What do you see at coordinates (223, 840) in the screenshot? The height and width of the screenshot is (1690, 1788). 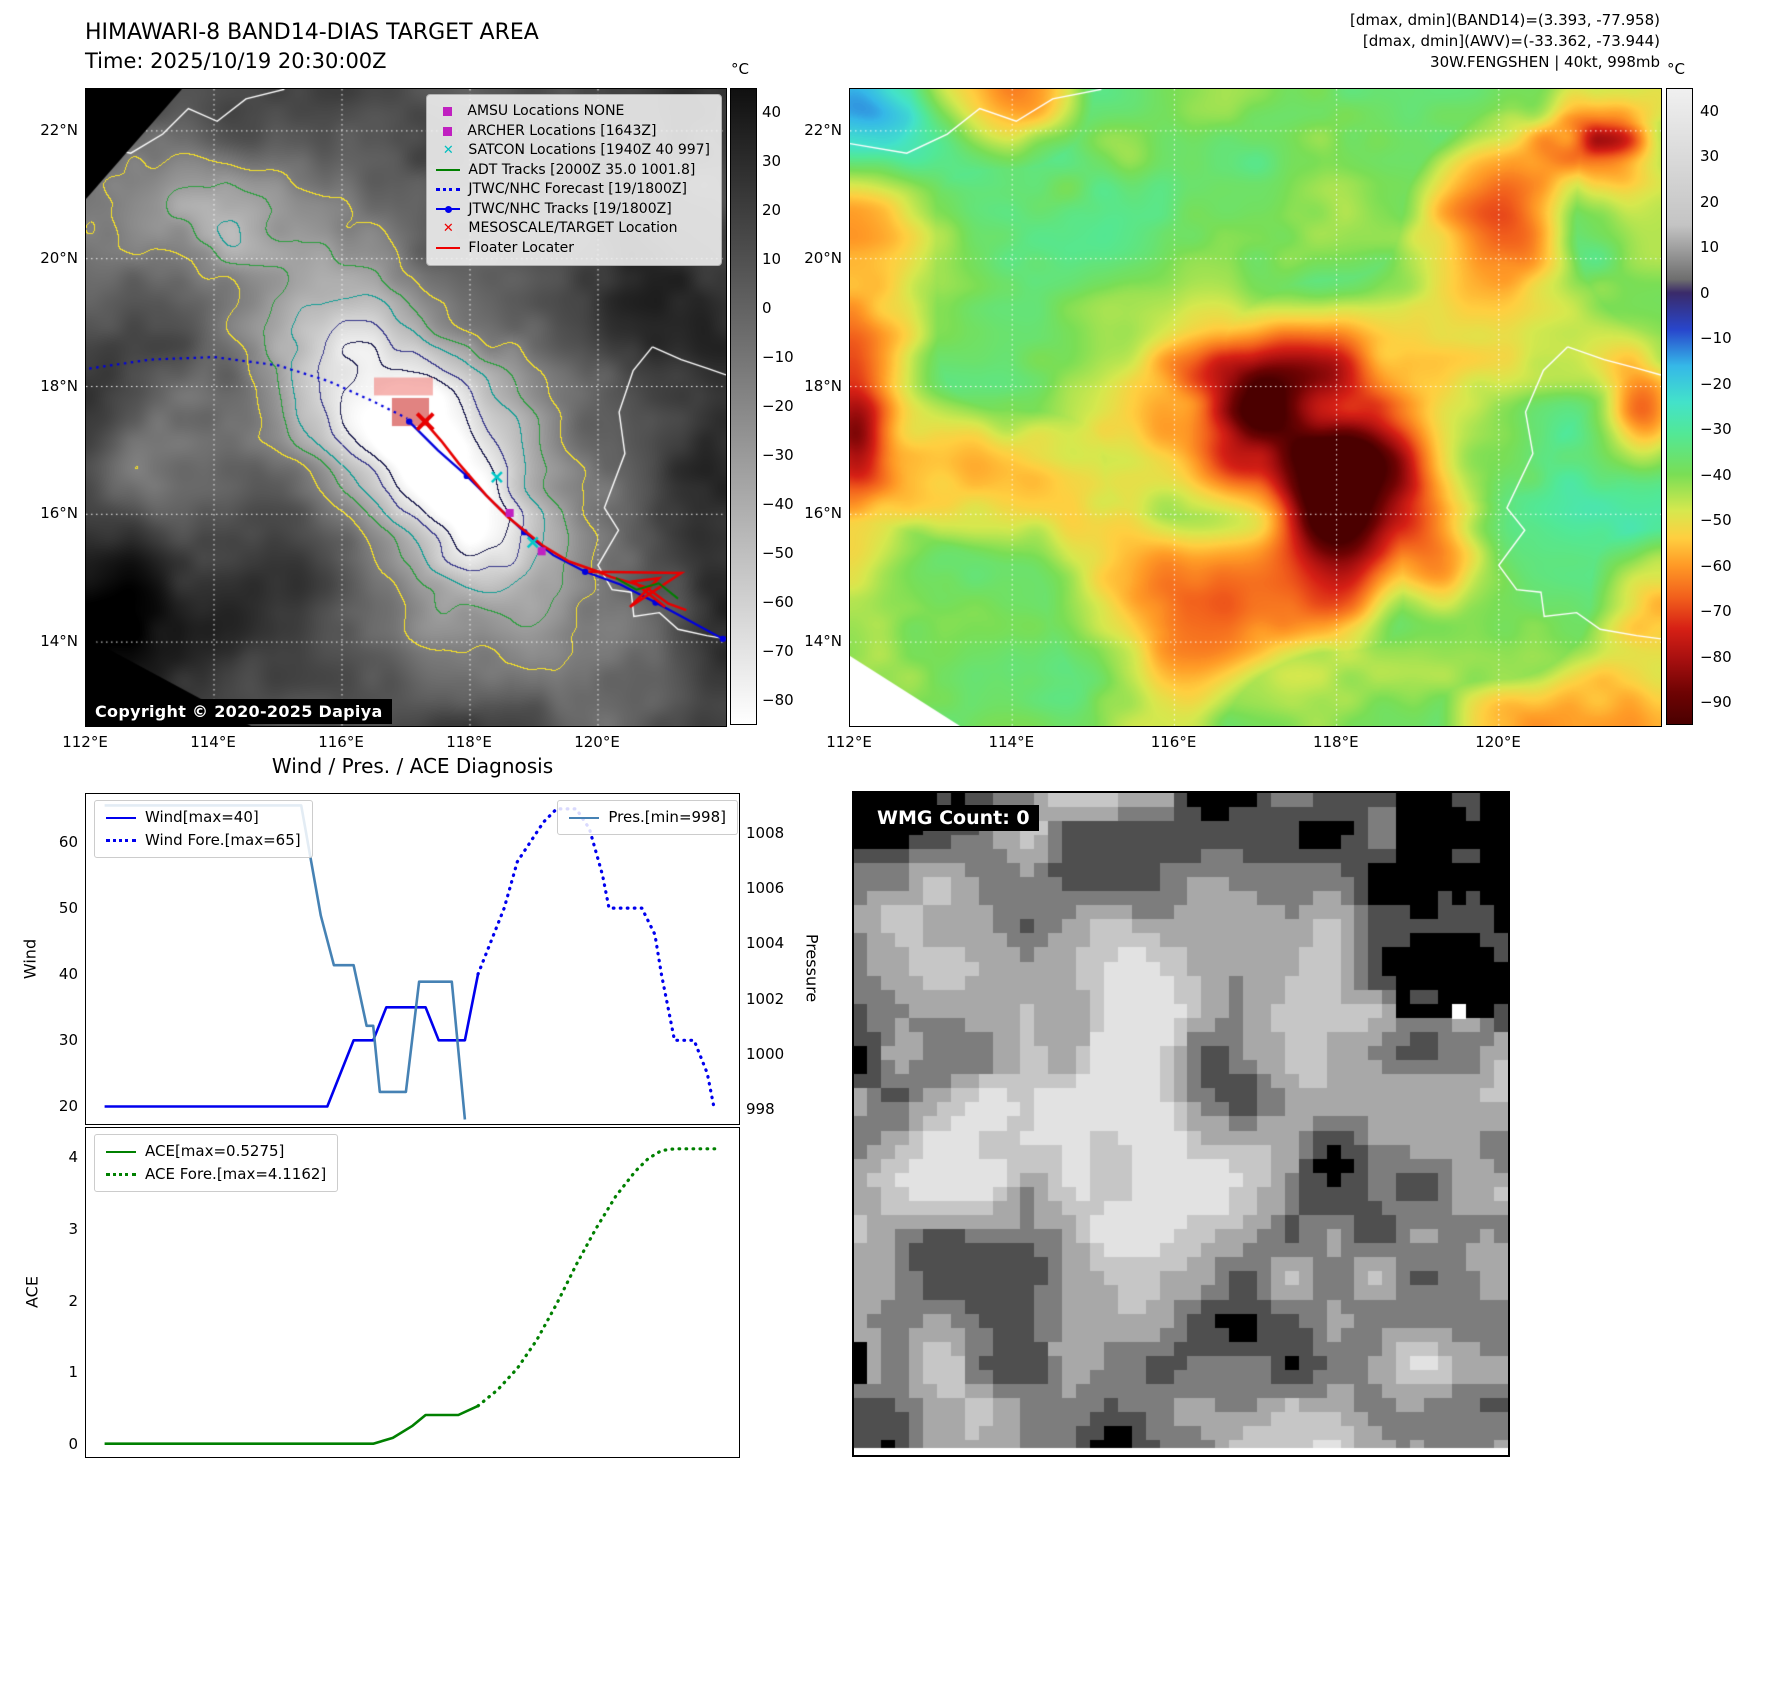 I see `legend-label: Wind Fore.[max=65]` at bounding box center [223, 840].